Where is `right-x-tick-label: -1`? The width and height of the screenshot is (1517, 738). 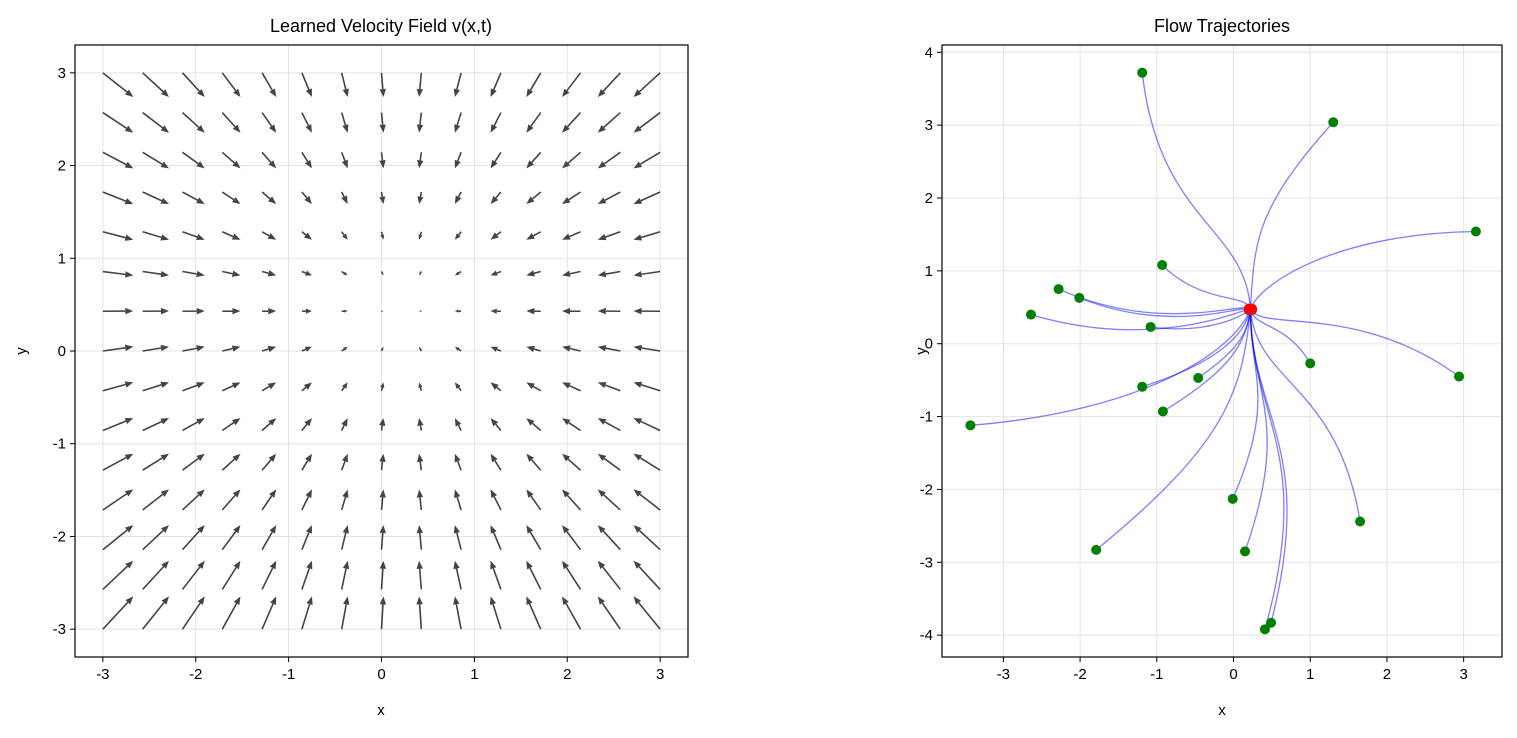 right-x-tick-label: -1 is located at coordinates (1156, 674).